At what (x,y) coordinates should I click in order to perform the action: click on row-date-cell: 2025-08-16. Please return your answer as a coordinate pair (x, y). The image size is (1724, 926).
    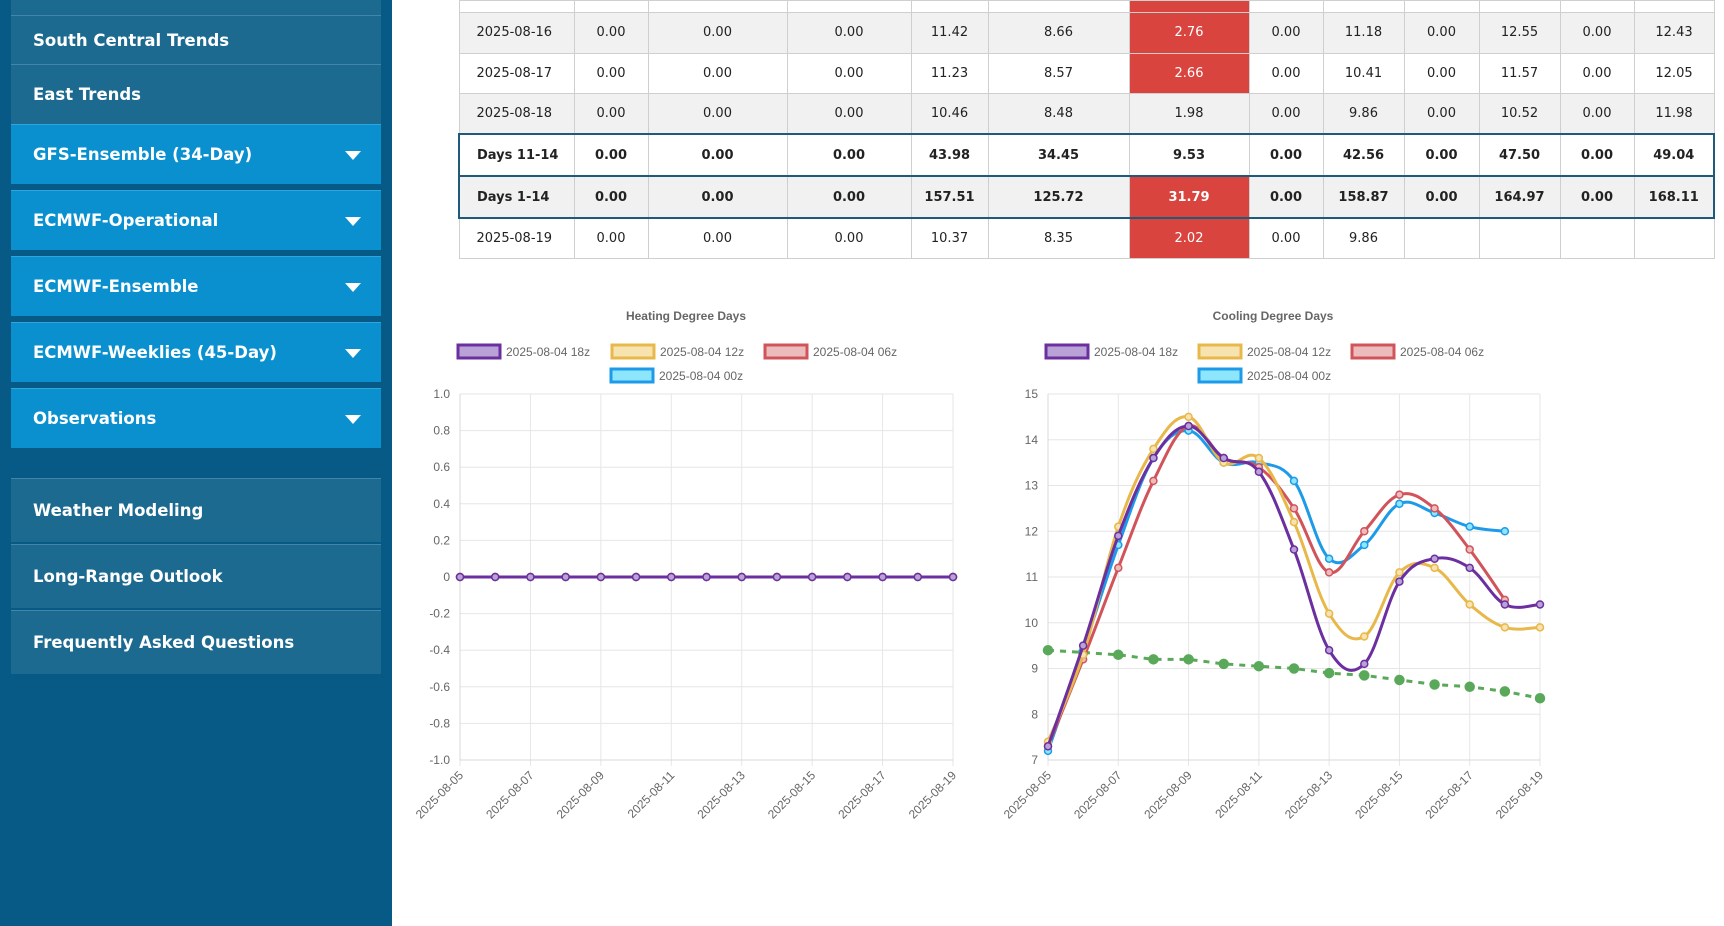
    Looking at the image, I should click on (516, 33).